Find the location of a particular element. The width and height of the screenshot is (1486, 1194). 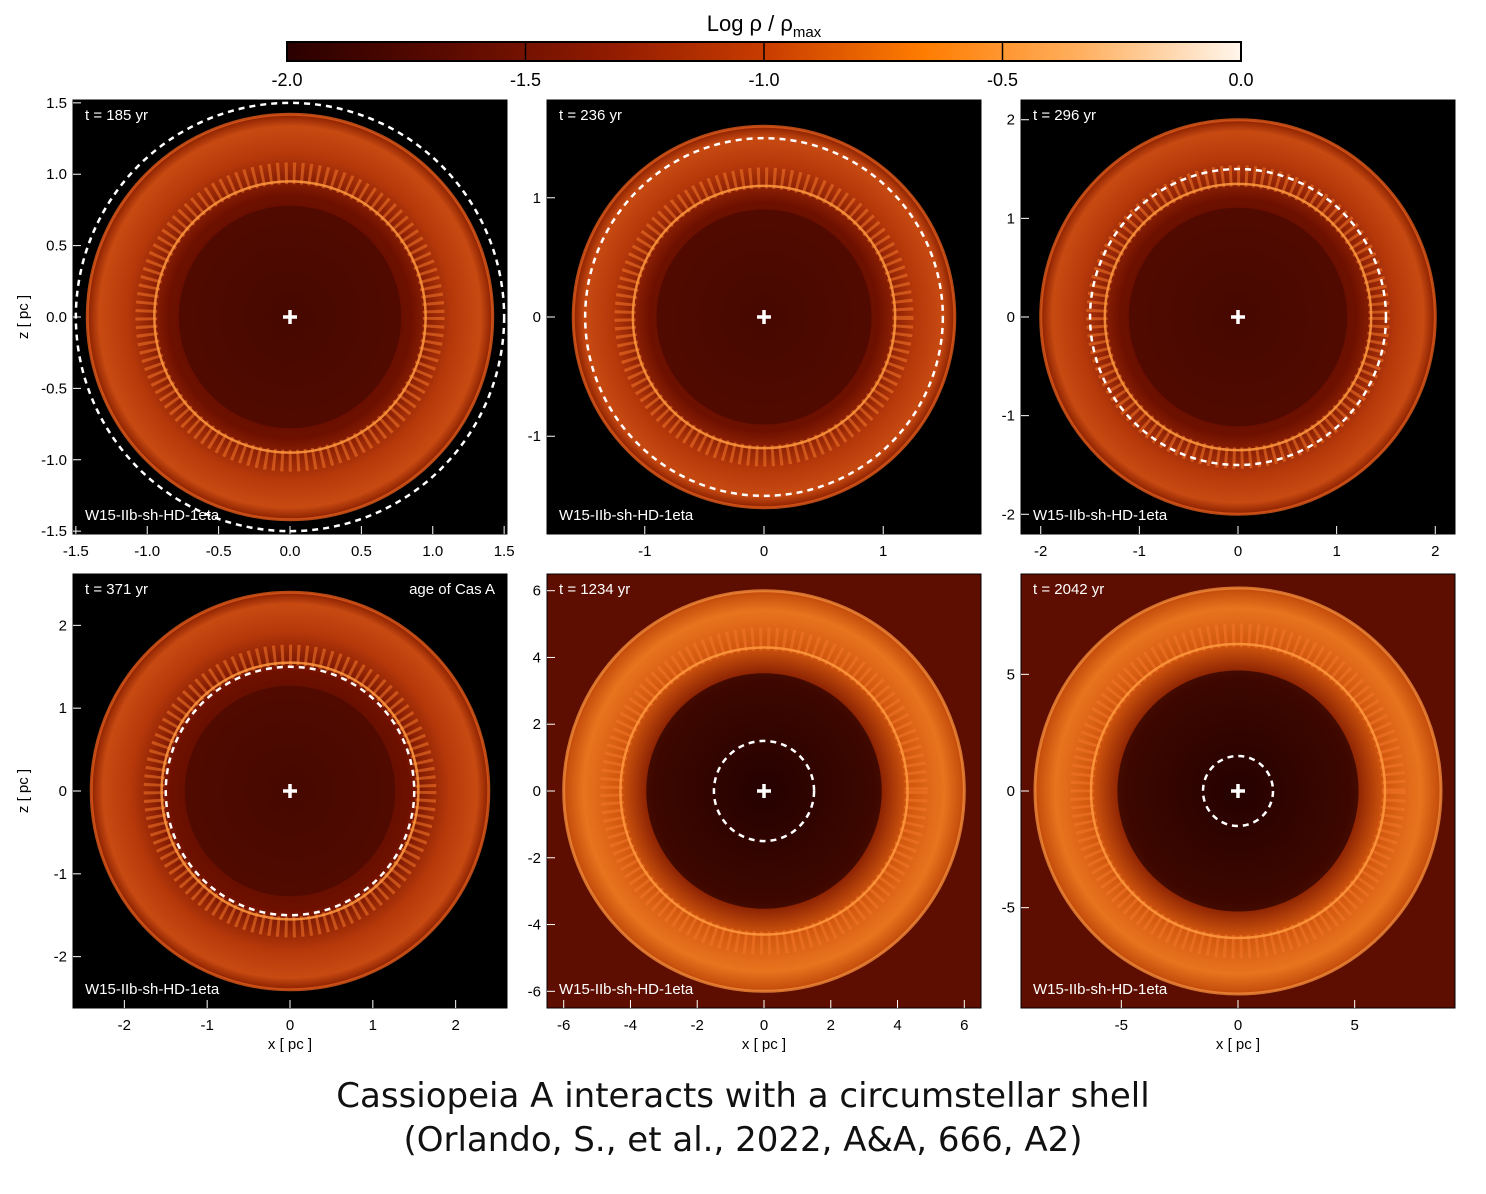

time-label: t = 1234 yr is located at coordinates (594, 589).